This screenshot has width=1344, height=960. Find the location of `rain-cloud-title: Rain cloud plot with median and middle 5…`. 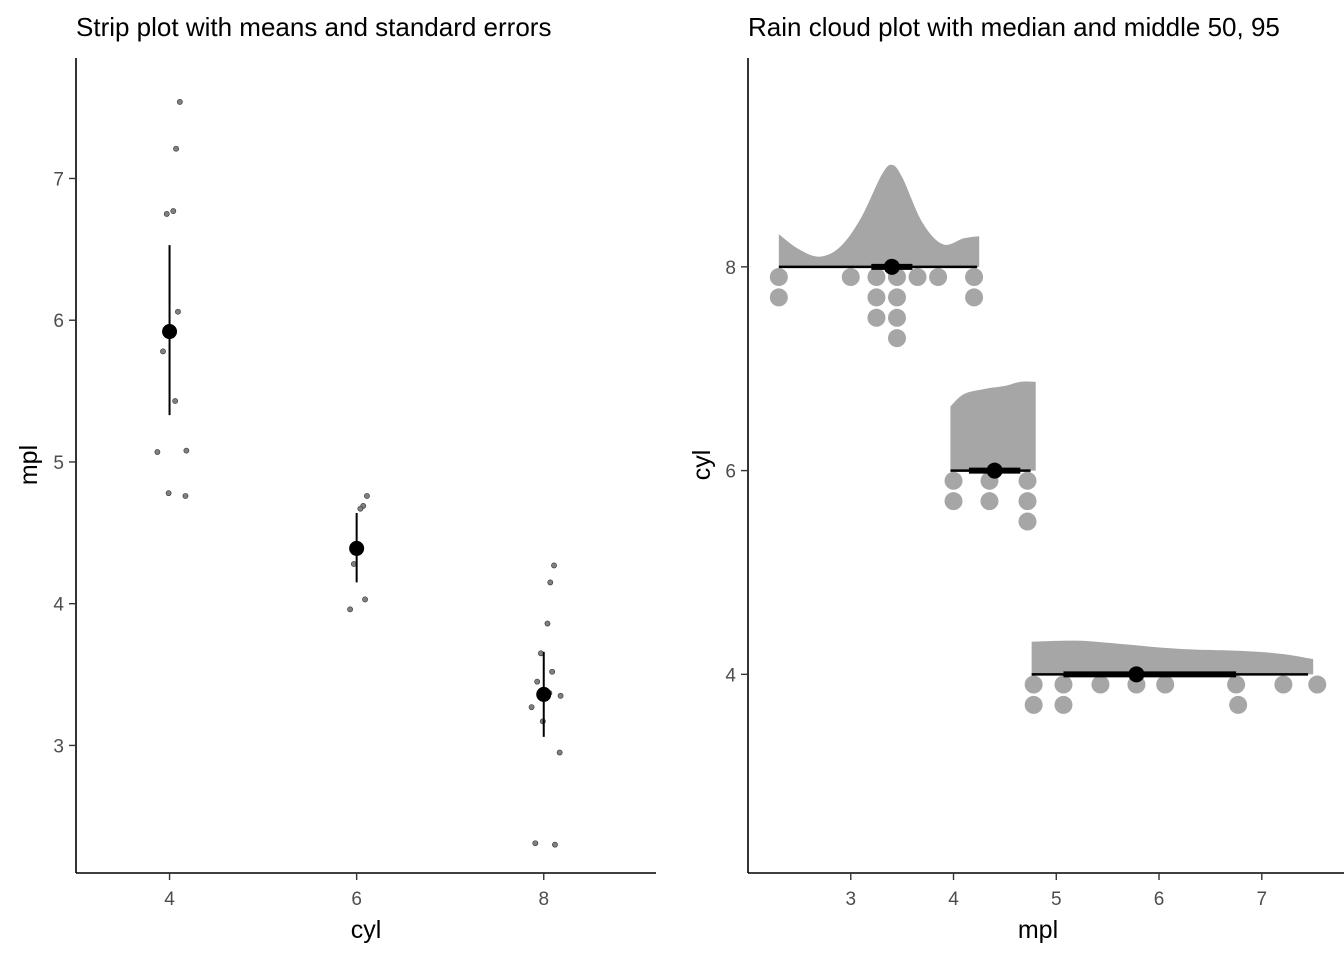

rain-cloud-title: Rain cloud plot with median and middle 5… is located at coordinates (1014, 27).